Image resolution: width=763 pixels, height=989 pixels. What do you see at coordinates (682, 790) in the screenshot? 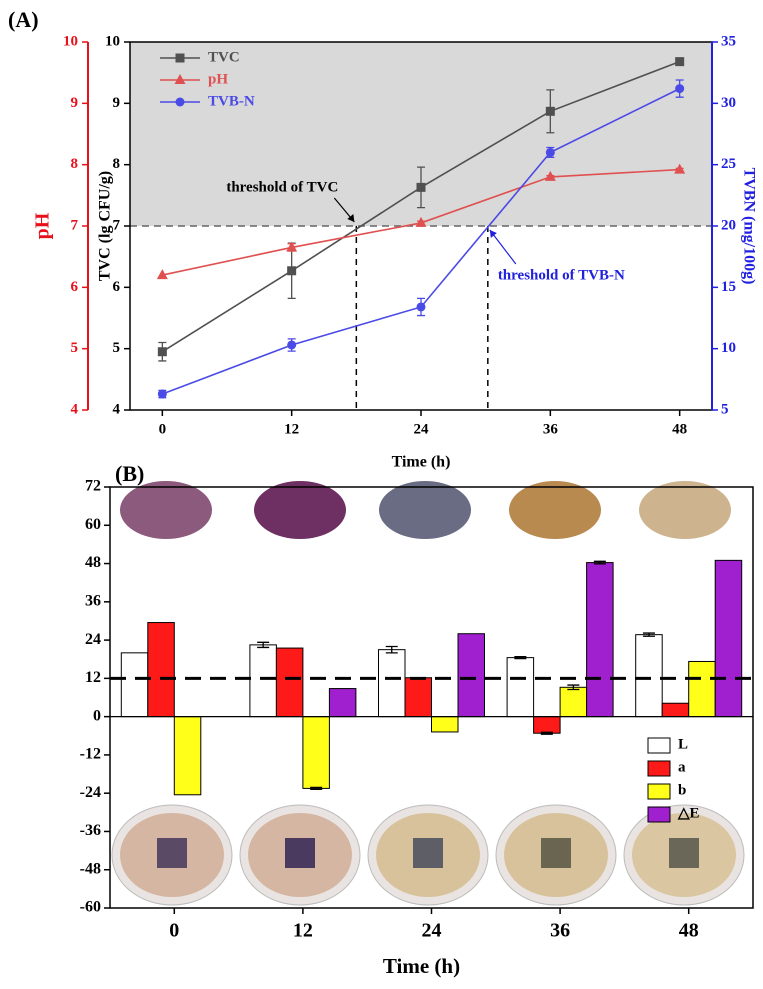
I see `legend-label: b` at bounding box center [682, 790].